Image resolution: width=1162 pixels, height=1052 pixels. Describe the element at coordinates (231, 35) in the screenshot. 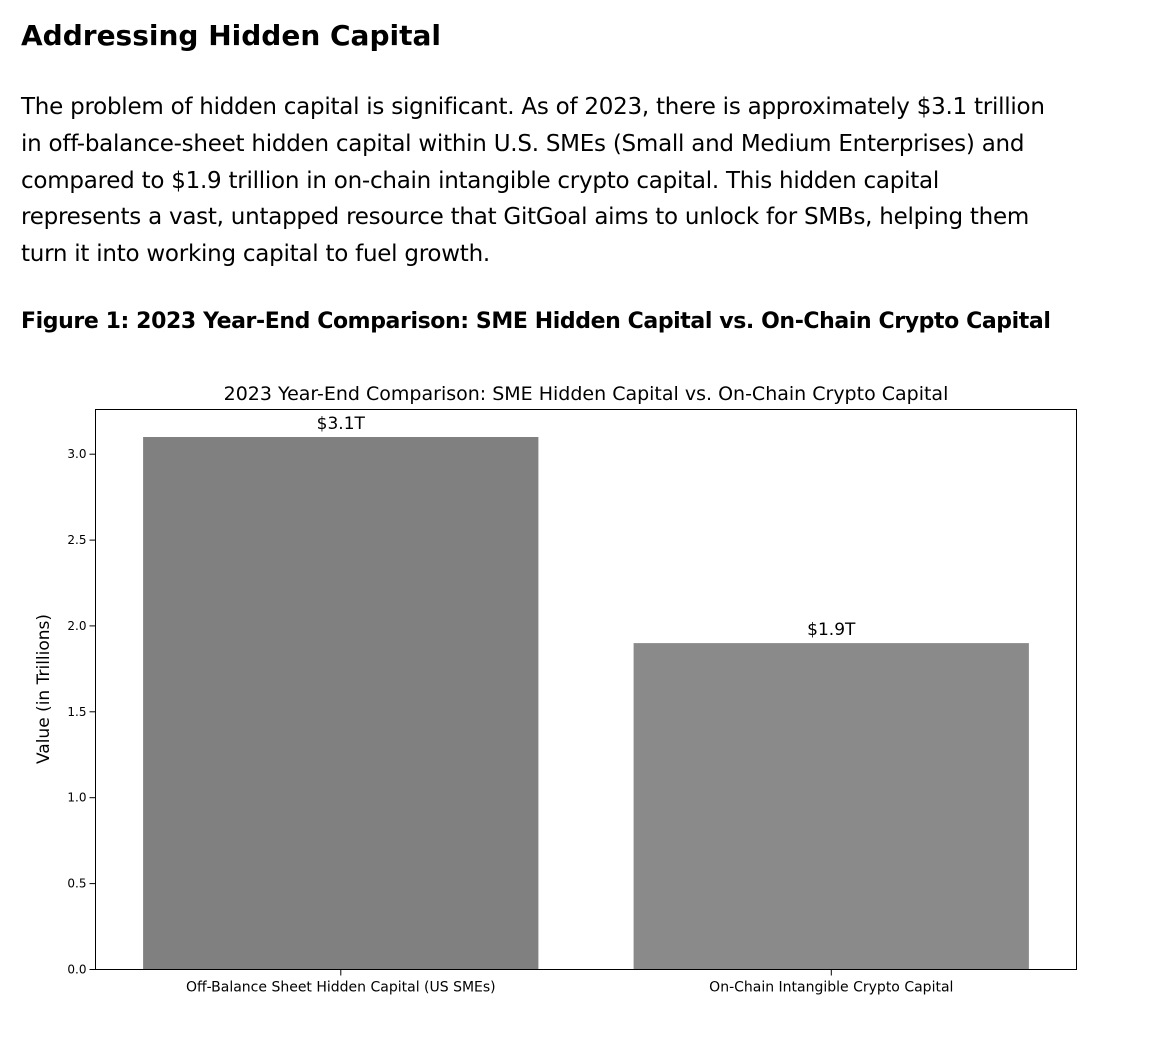

I see `section-heading: Addressing Hidden Capital` at that location.